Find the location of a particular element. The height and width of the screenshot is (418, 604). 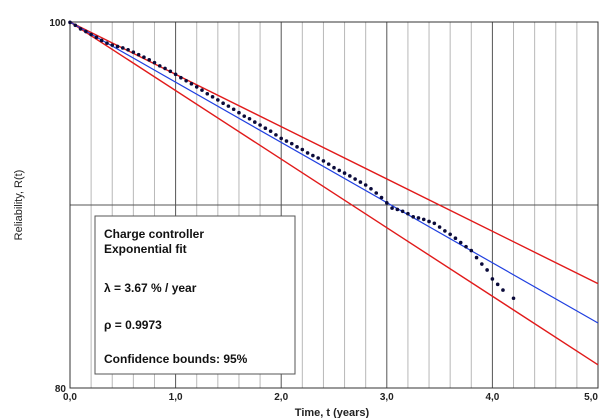

x-tick-label: 1,0 is located at coordinates (176, 397).